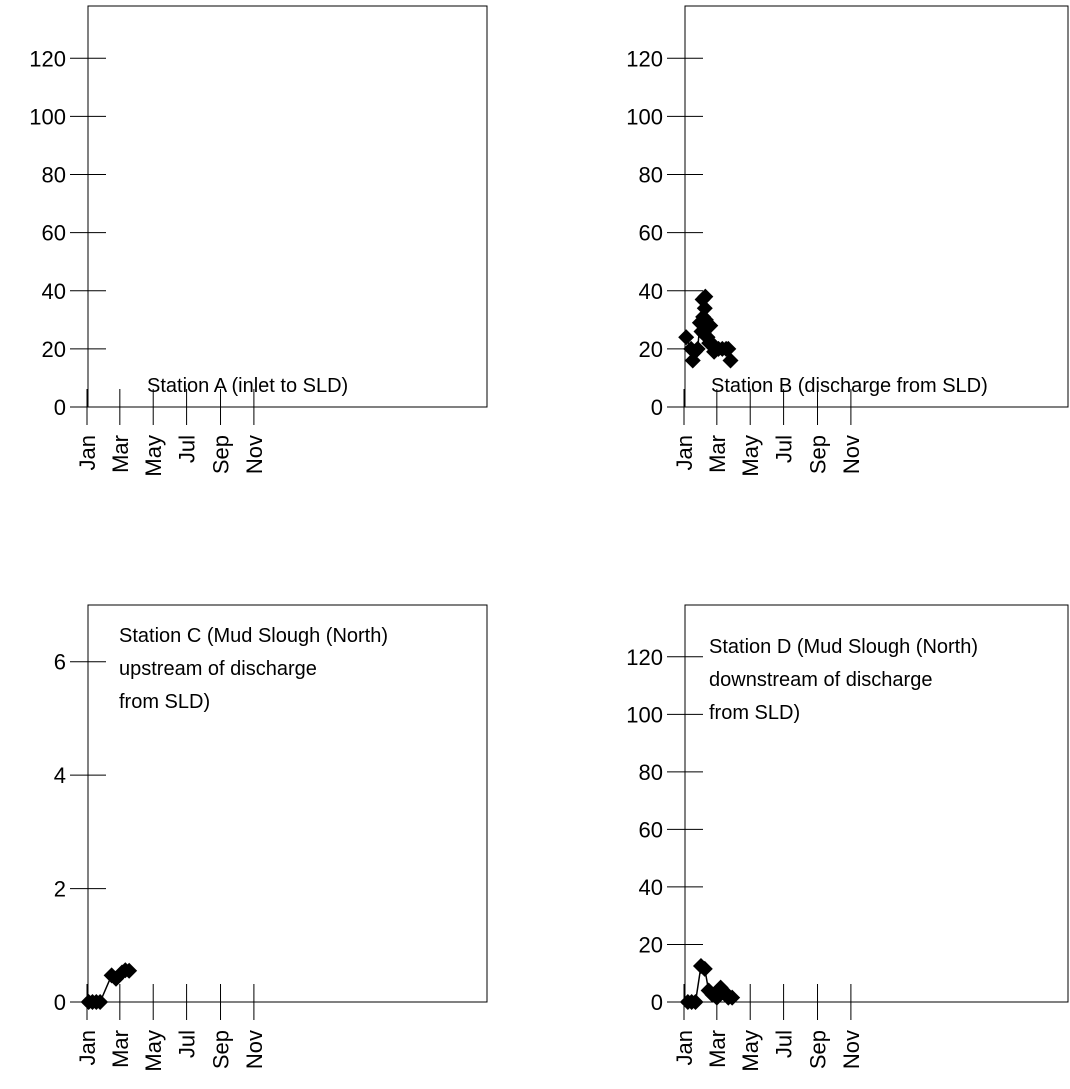 Image resolution: width=1070 pixels, height=1089 pixels. I want to click on panel-annotation: Station C (Mud Slough (North), so click(253, 636).